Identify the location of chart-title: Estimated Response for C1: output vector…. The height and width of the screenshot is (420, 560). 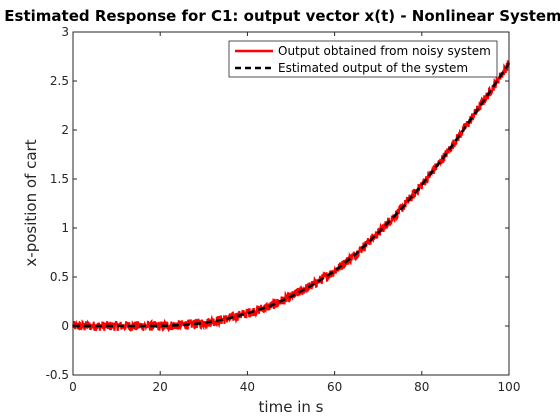
(282, 16).